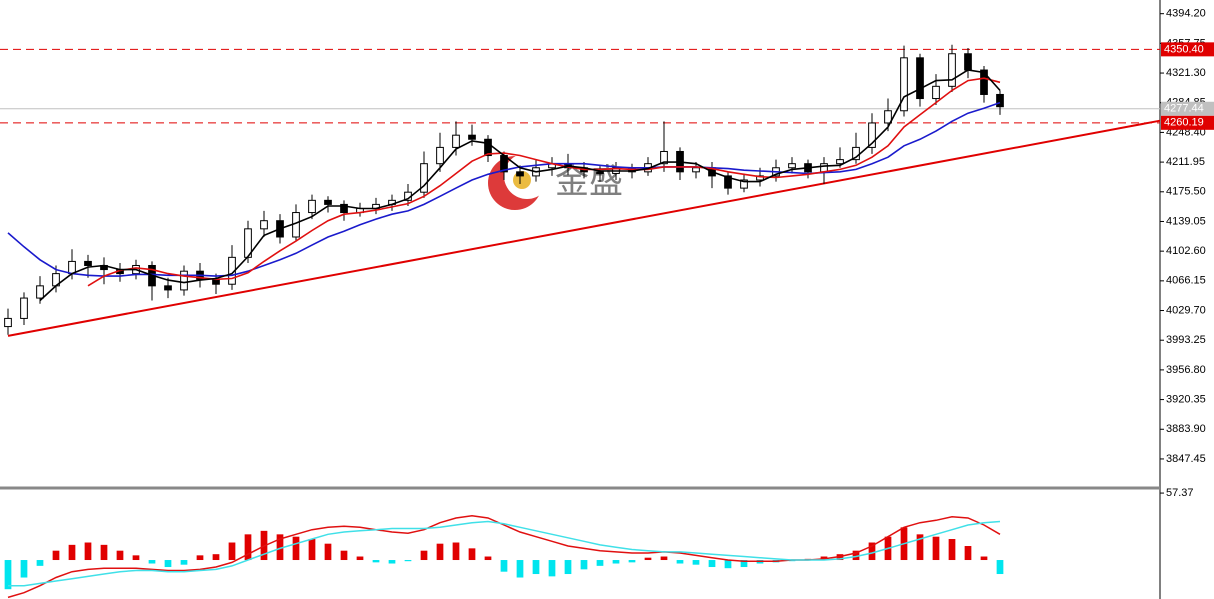  I want to click on price-level-label: 4277.44, so click(1184, 109).